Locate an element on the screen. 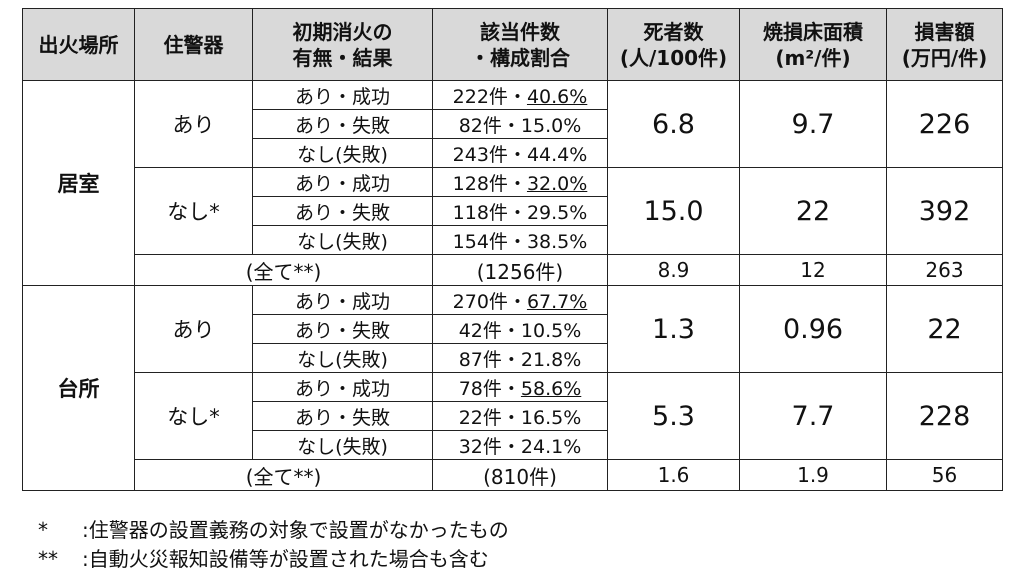 The width and height of the screenshot is (1024, 584). case-count-cell: 78件・58.6% is located at coordinates (520, 387).